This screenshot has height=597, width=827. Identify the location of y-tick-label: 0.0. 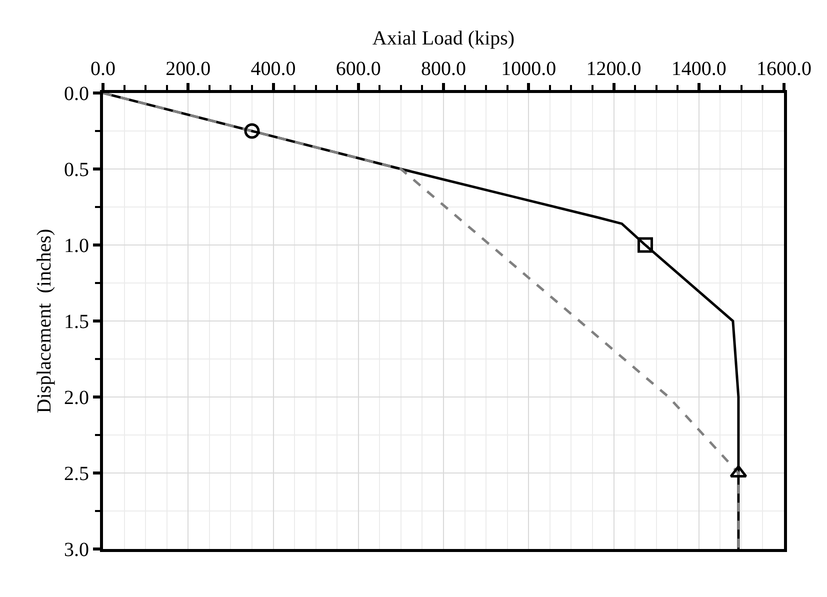
(76, 94).